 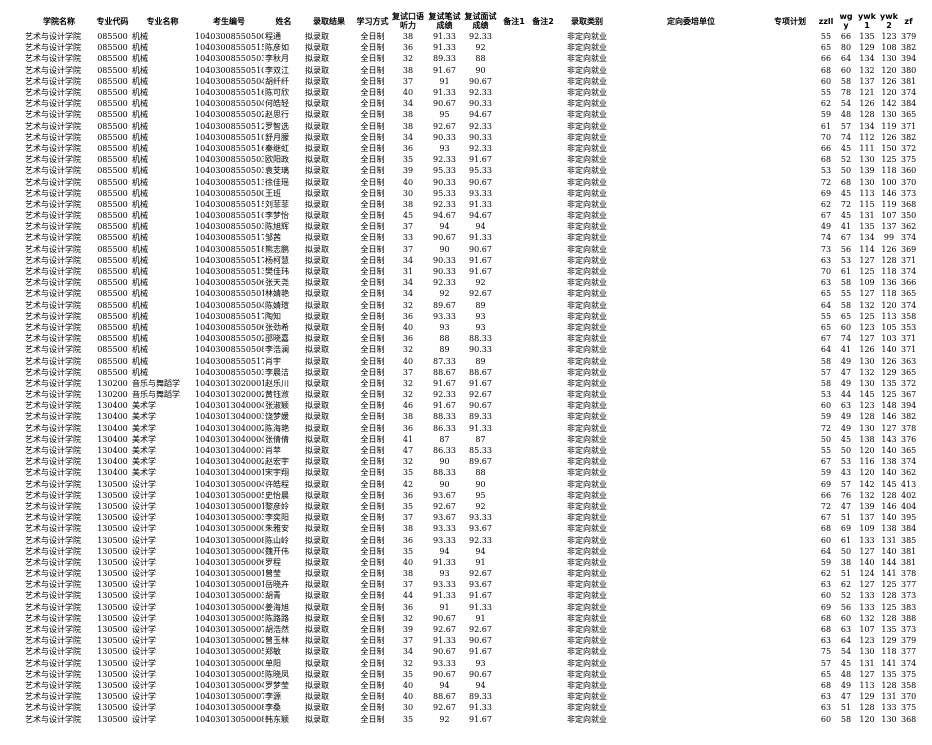 I want to click on cell-zzll: 66, so click(x=826, y=148).